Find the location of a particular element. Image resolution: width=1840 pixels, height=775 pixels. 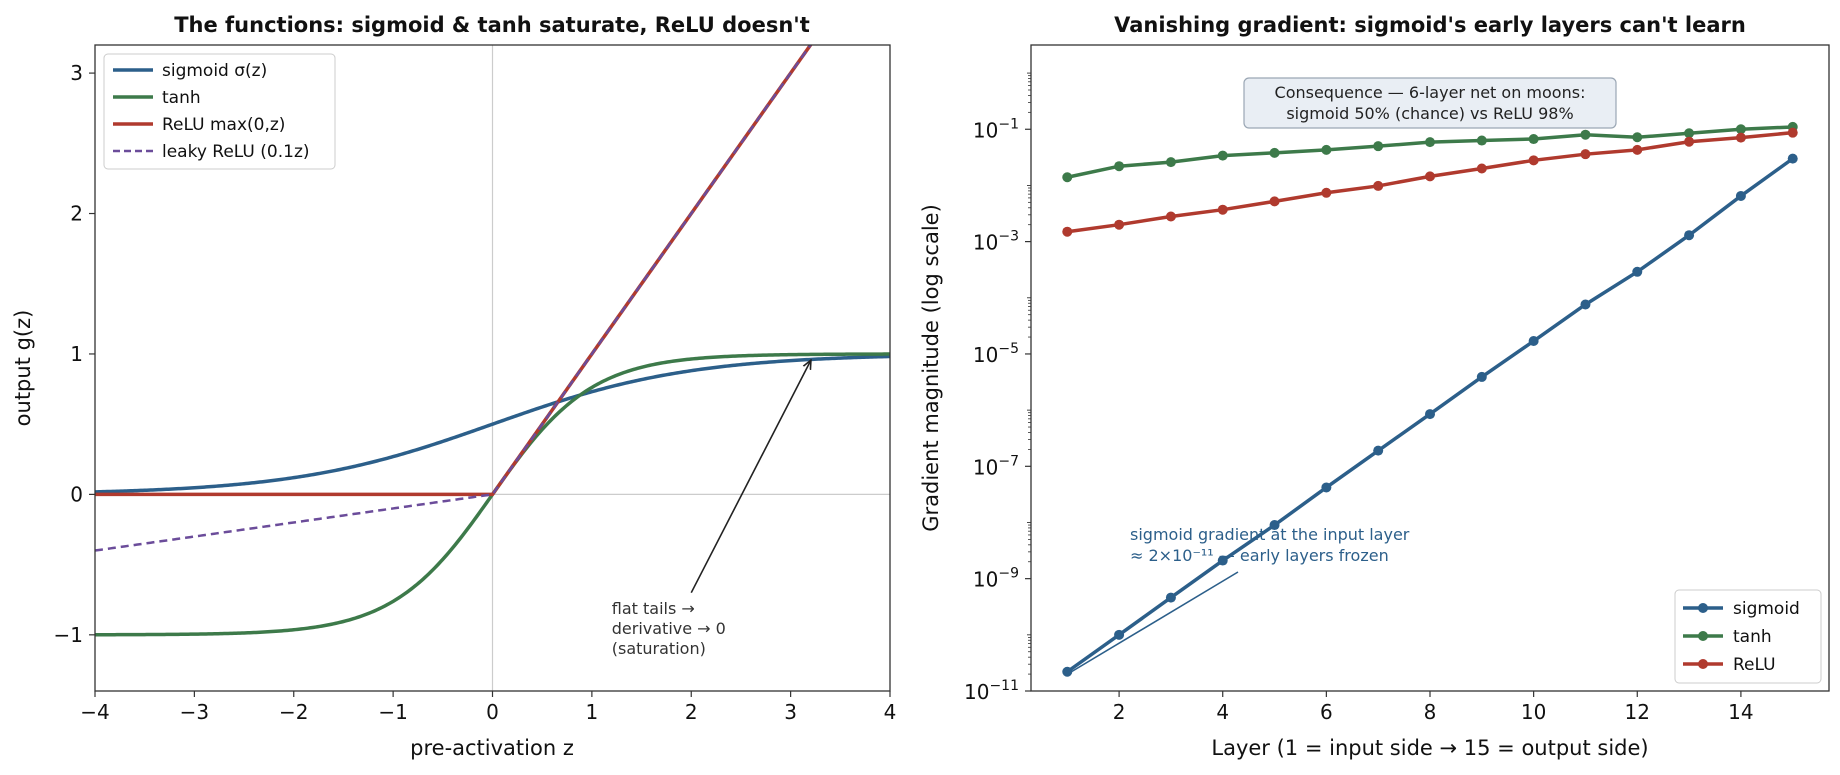

right-y-axis-label: Gradient magnitude (log scale) is located at coordinates (931, 368).